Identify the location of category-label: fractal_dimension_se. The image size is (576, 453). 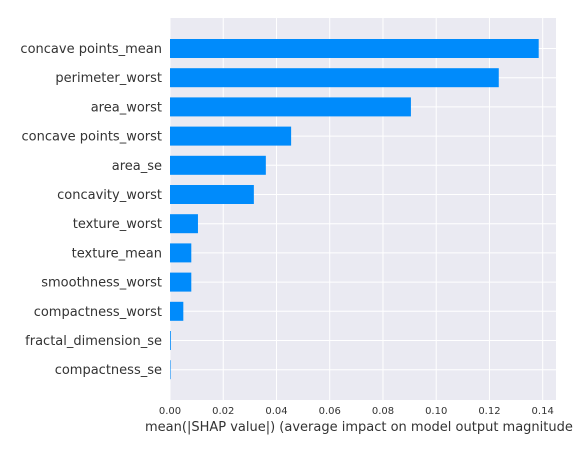
(93, 341).